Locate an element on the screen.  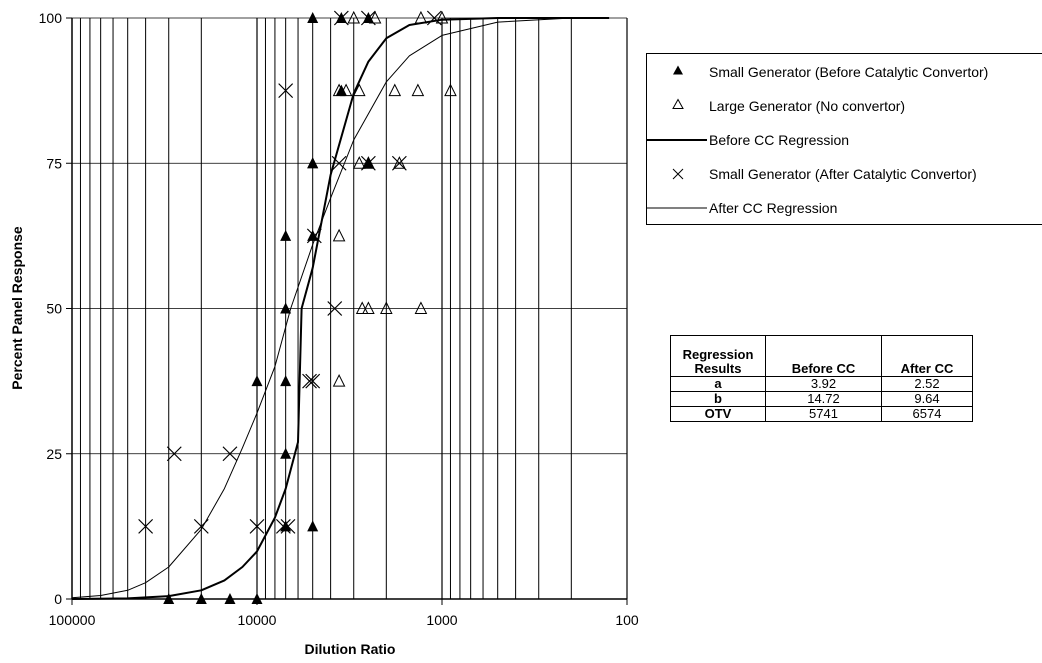
x-tick-label: 100000 is located at coordinates (72, 620).